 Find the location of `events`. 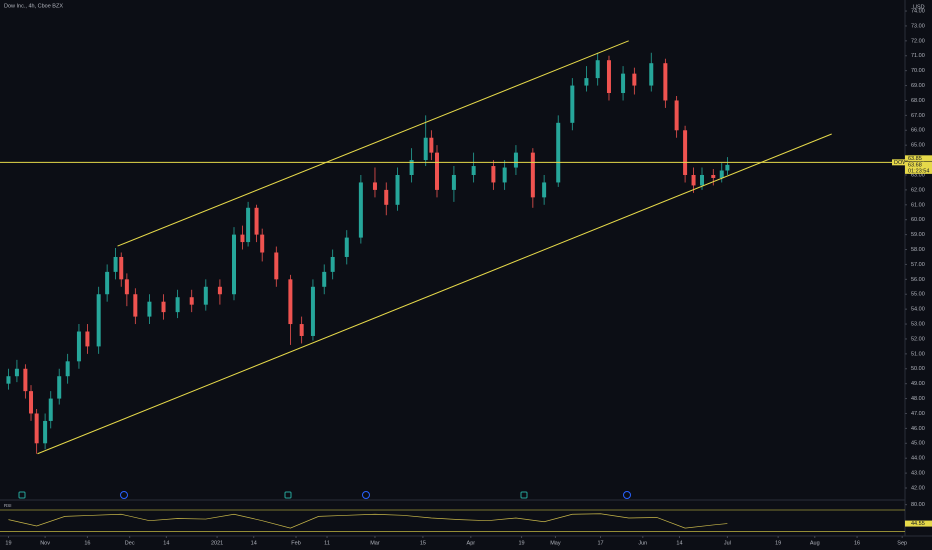

events is located at coordinates (324, 495).